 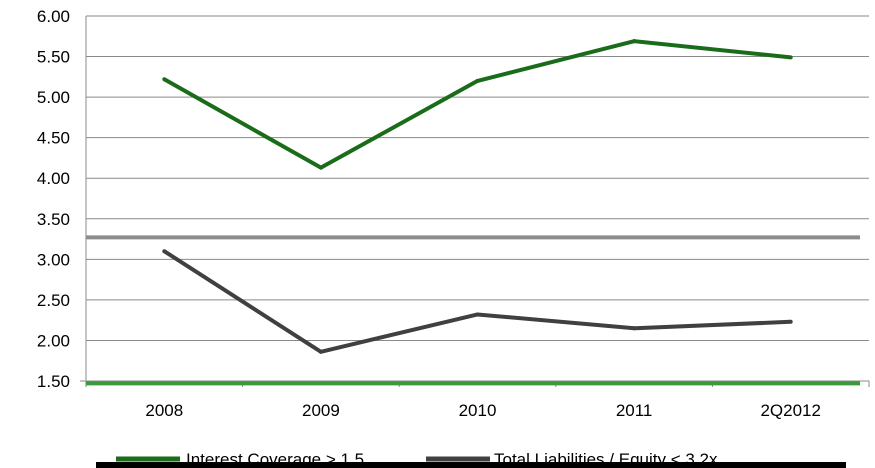 What do you see at coordinates (53, 138) in the screenshot?
I see `y-tick-label: 4.50` at bounding box center [53, 138].